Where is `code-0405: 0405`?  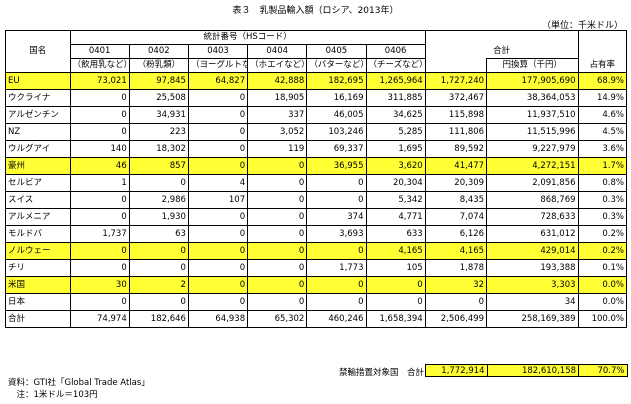 code-0405: 0405 is located at coordinates (336, 51).